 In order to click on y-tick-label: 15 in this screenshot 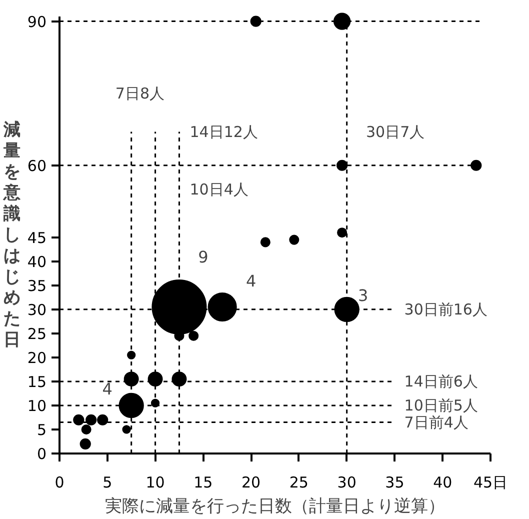, I will do `click(37, 381)`.